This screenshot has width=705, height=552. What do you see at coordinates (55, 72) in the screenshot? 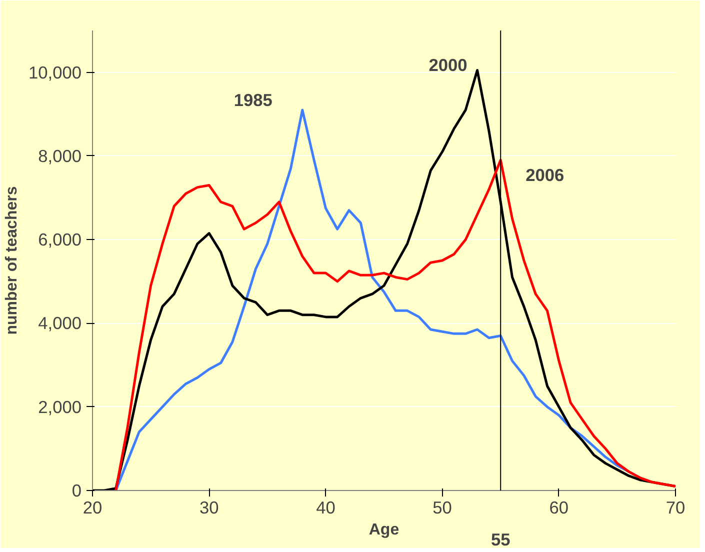
I see `y-tick-label: 10,000` at bounding box center [55, 72].